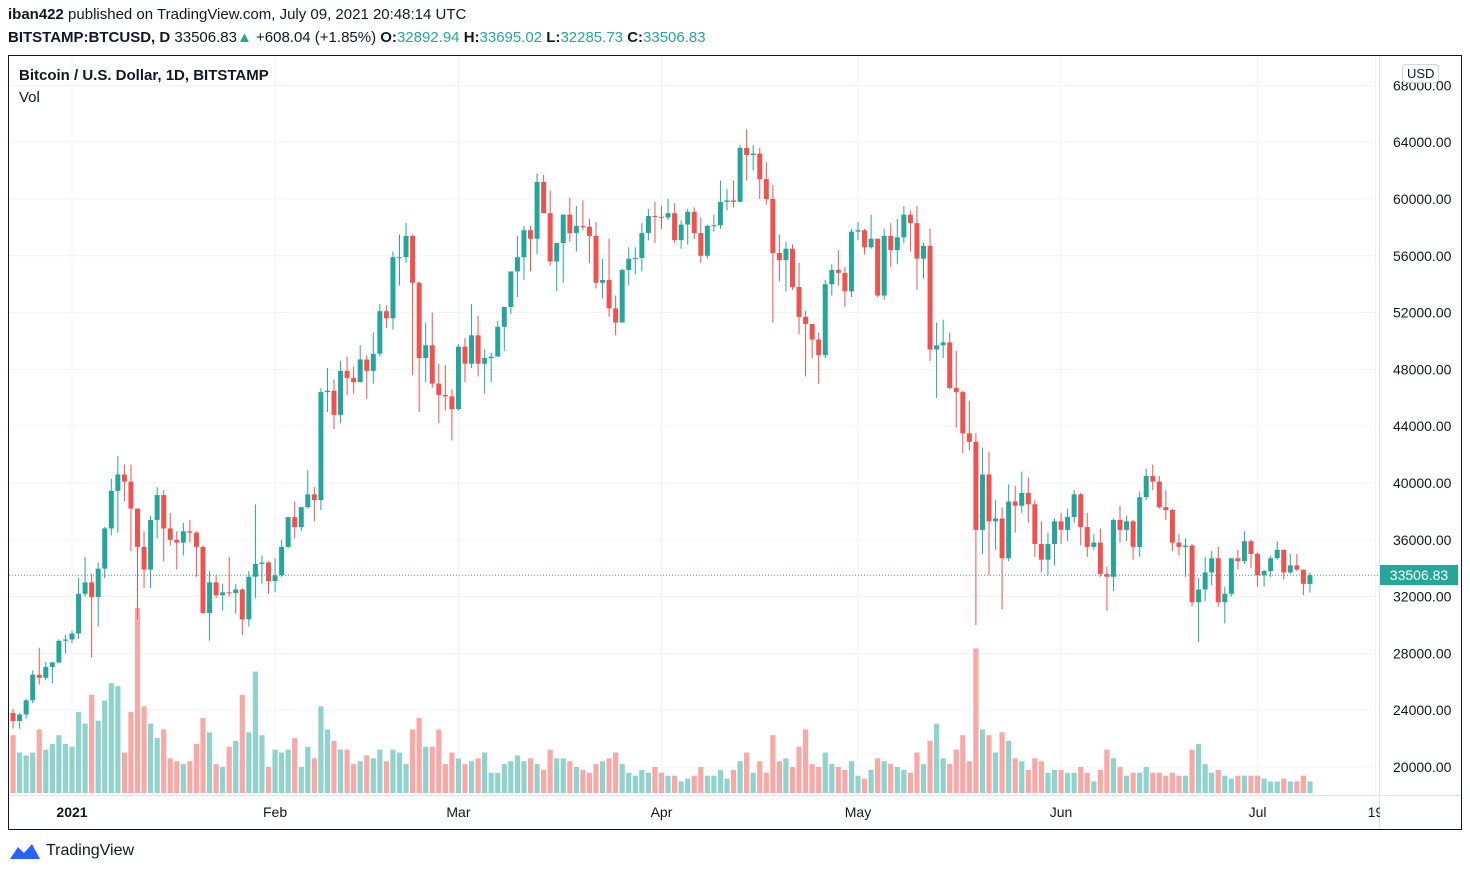  Describe the element at coordinates (1422, 483) in the screenshot. I see `price-tick-label: 40000.00` at that location.